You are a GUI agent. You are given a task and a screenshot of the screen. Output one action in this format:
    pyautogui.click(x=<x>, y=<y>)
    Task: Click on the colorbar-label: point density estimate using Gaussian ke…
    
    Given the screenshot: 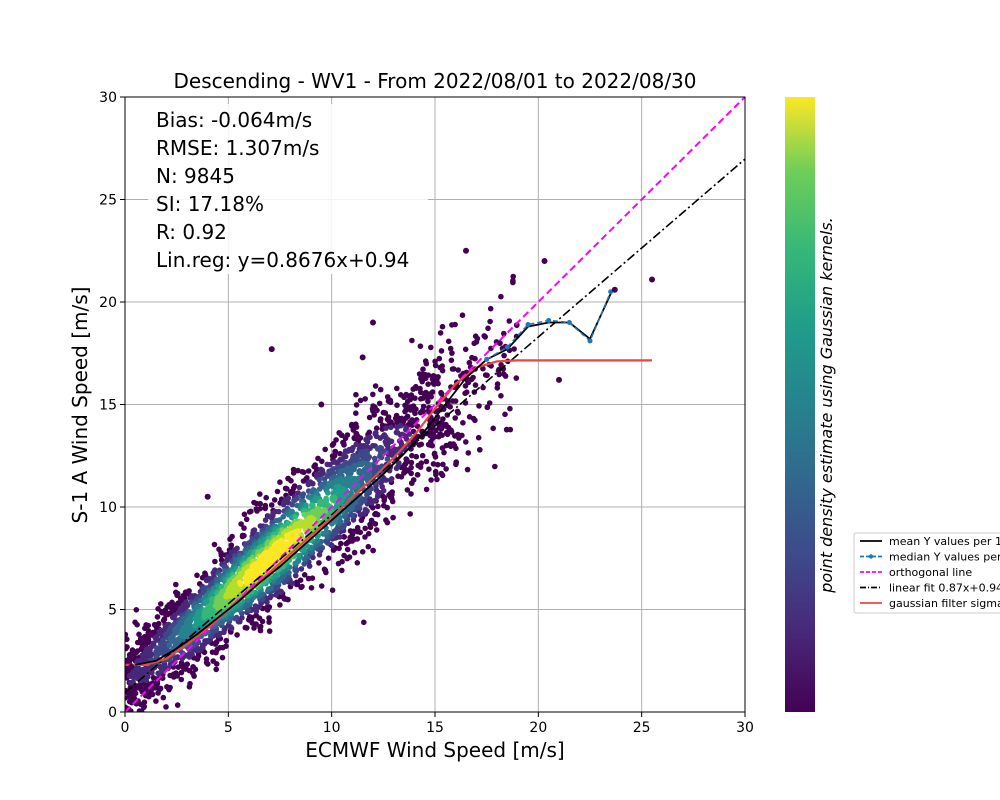 What is the action you would take?
    pyautogui.click(x=826, y=405)
    